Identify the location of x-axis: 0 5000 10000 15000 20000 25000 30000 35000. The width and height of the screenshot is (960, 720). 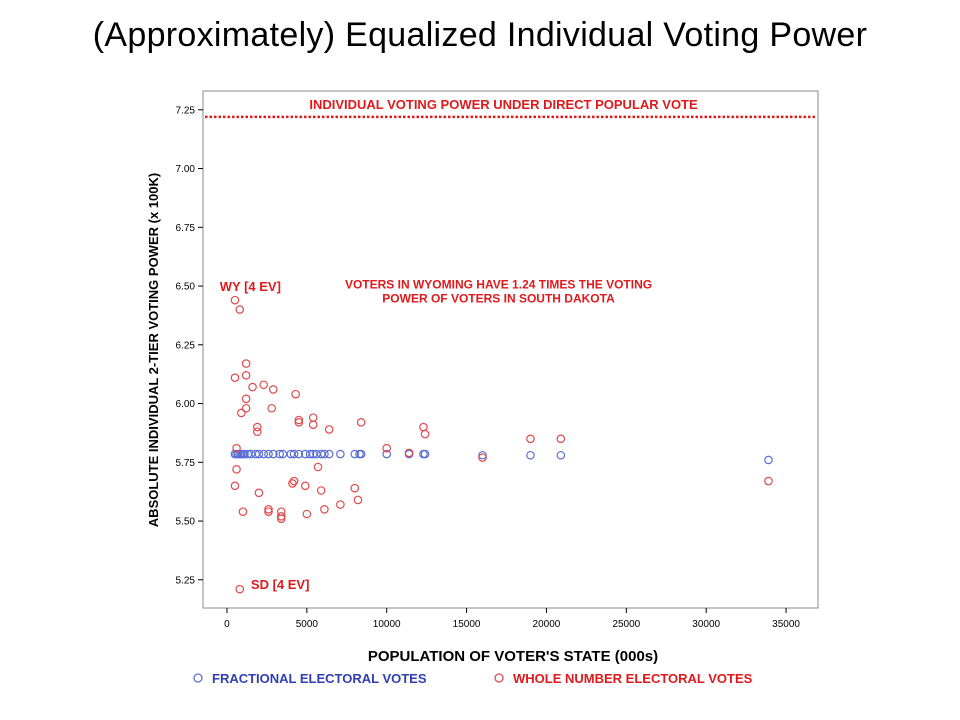
(512, 619).